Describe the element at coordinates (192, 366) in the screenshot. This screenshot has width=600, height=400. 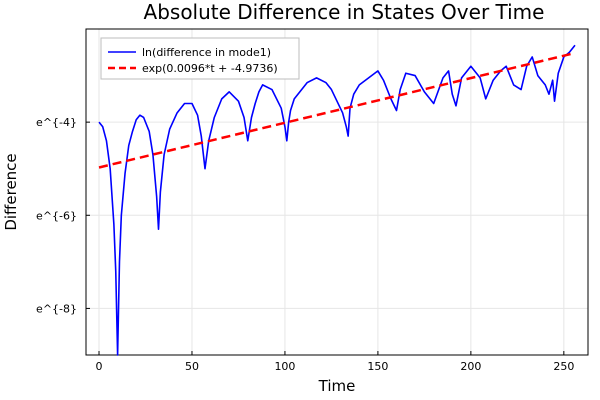
I see `x-tick-label: 50` at that location.